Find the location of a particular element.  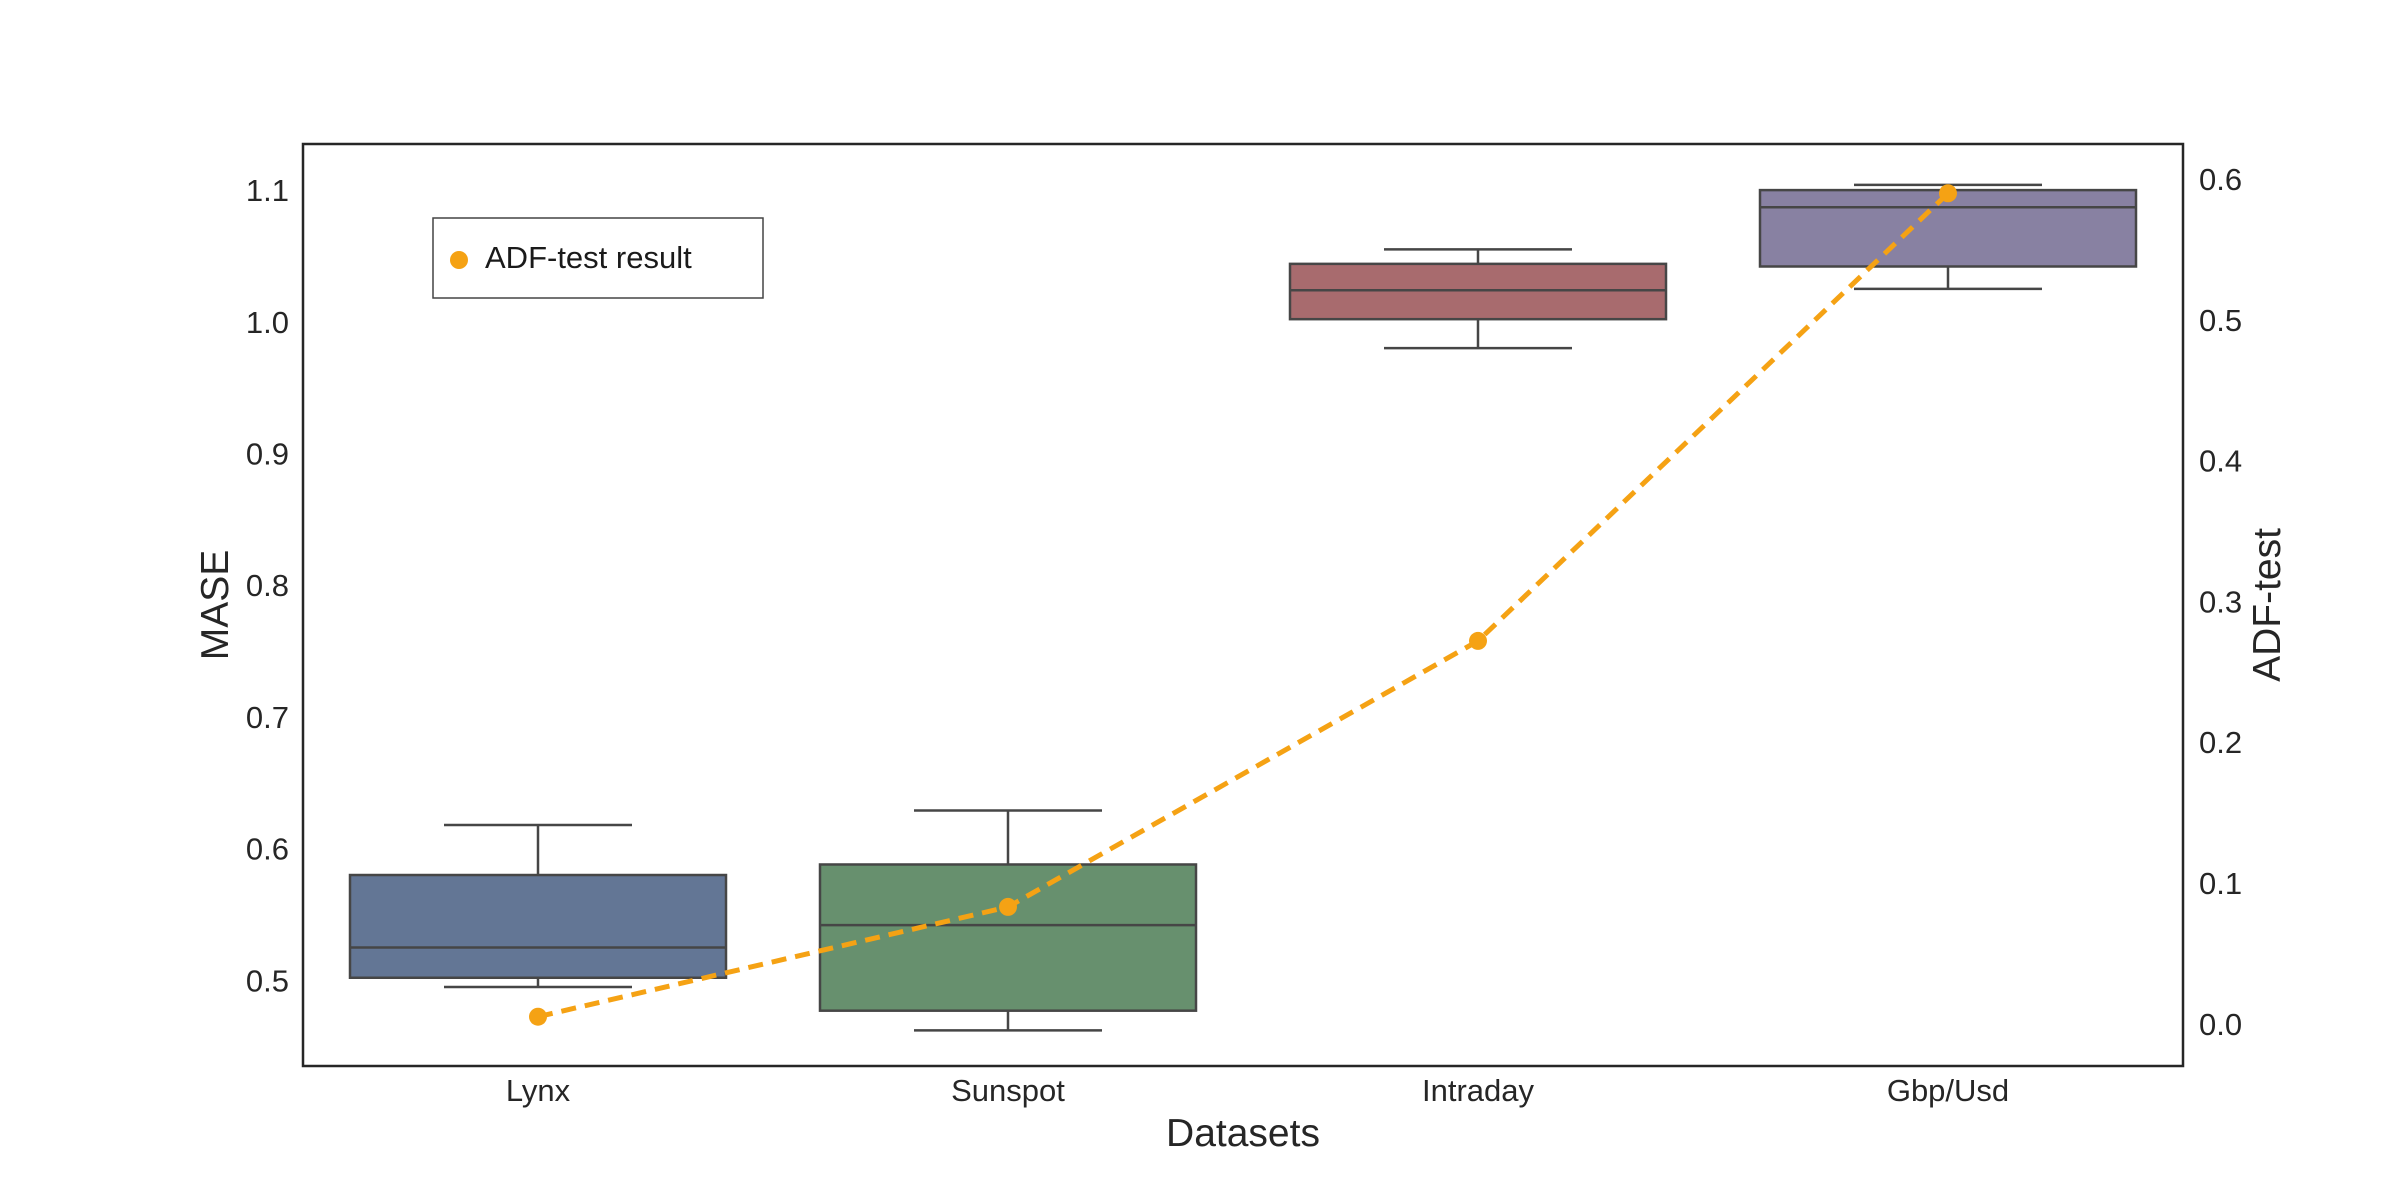

right-y-ticks: 0.0 0.1 0.2 0.3 0.4 0.5 0.6 is located at coordinates (2220, 602).